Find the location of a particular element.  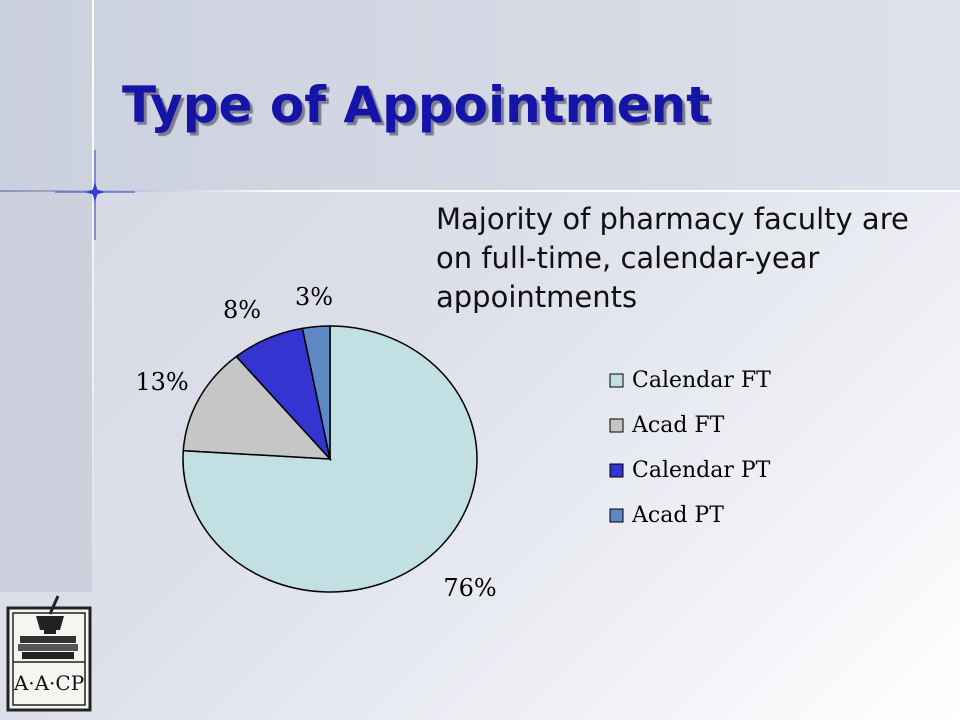

vertical-divider is located at coordinates (93, 300).